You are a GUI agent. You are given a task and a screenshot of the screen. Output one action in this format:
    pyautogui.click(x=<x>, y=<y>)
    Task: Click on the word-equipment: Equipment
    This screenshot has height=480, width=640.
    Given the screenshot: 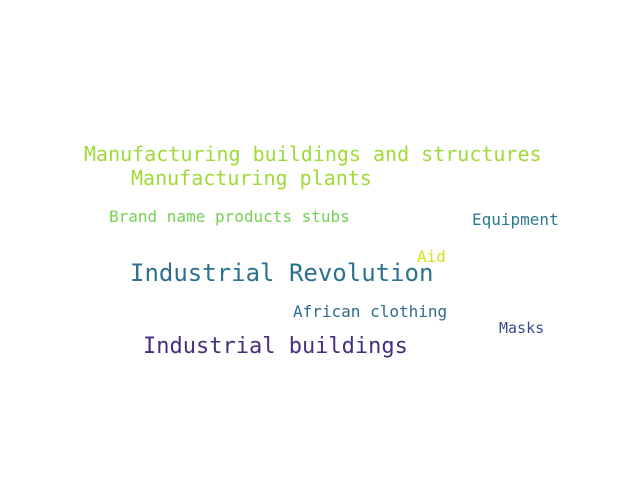 What is the action you would take?
    pyautogui.click(x=515, y=219)
    